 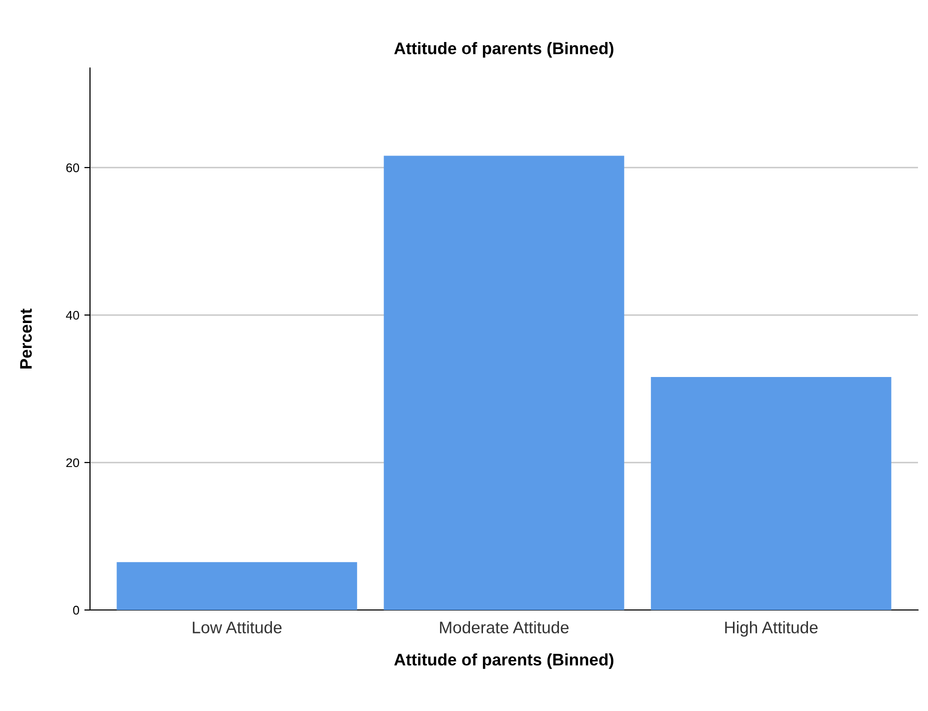 What do you see at coordinates (73, 315) in the screenshot?
I see `y-tick-label: 40` at bounding box center [73, 315].